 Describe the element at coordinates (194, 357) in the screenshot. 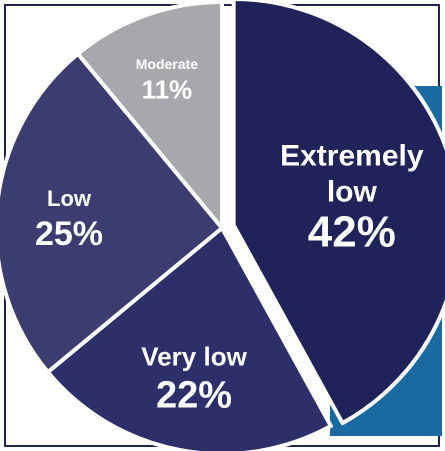

I see `slice-label-name-2-1: Very low` at that location.